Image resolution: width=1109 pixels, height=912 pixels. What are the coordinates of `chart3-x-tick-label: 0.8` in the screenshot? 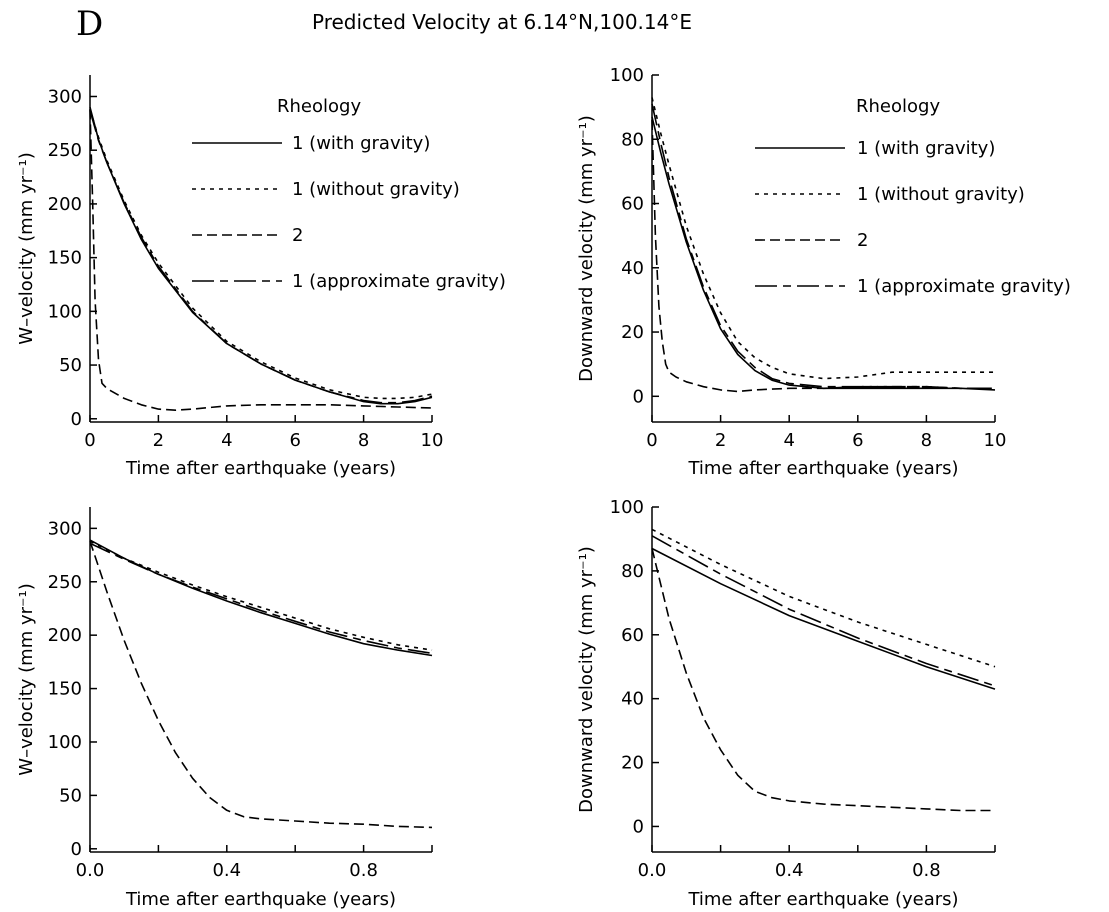 It's located at (363, 870).